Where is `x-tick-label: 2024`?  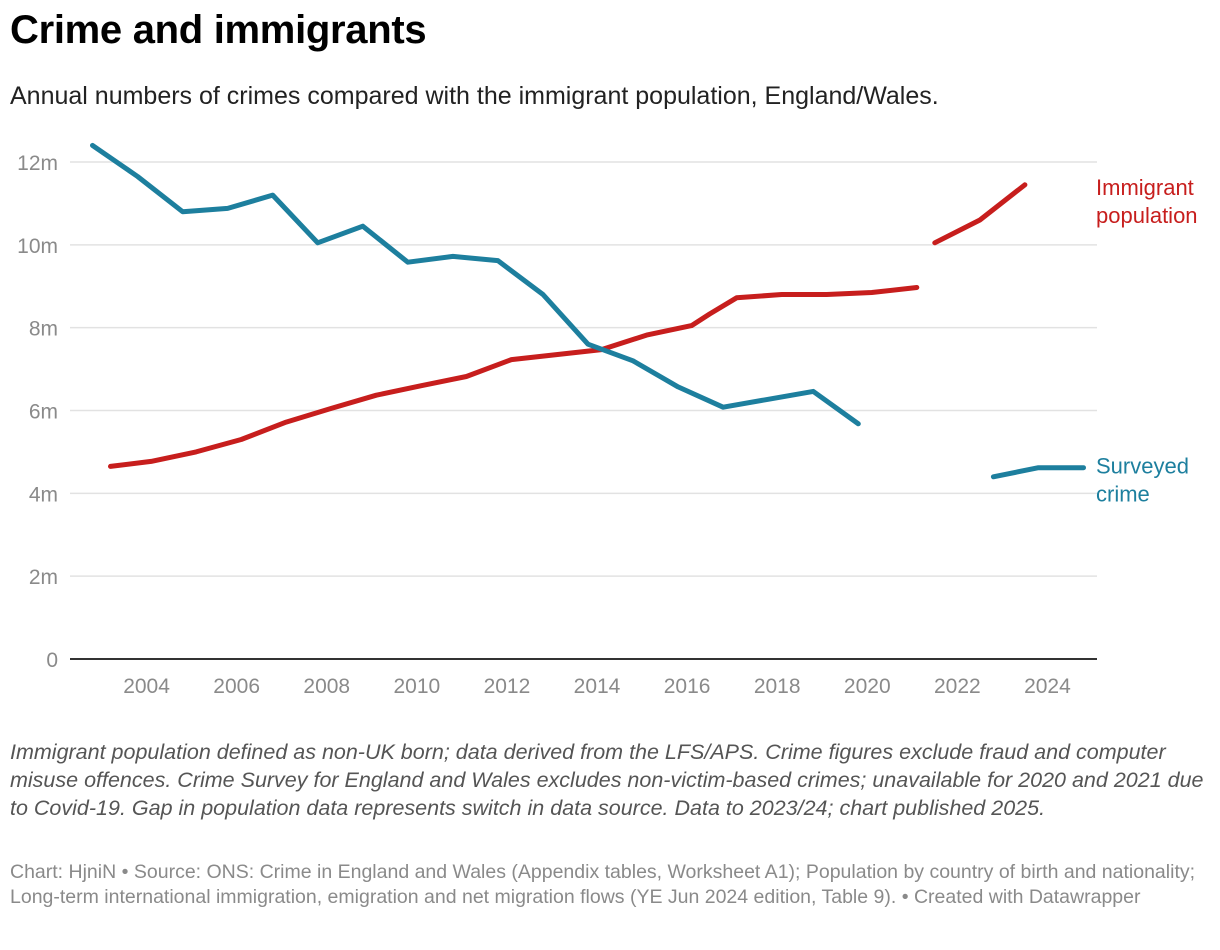 x-tick-label: 2024 is located at coordinates (1047, 686).